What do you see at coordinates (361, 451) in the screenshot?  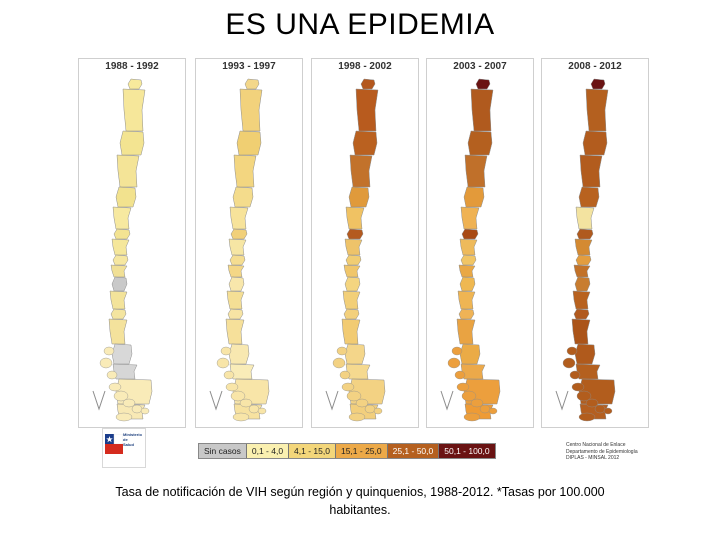 I see `legend-item: 15,1 - 25,0` at bounding box center [361, 451].